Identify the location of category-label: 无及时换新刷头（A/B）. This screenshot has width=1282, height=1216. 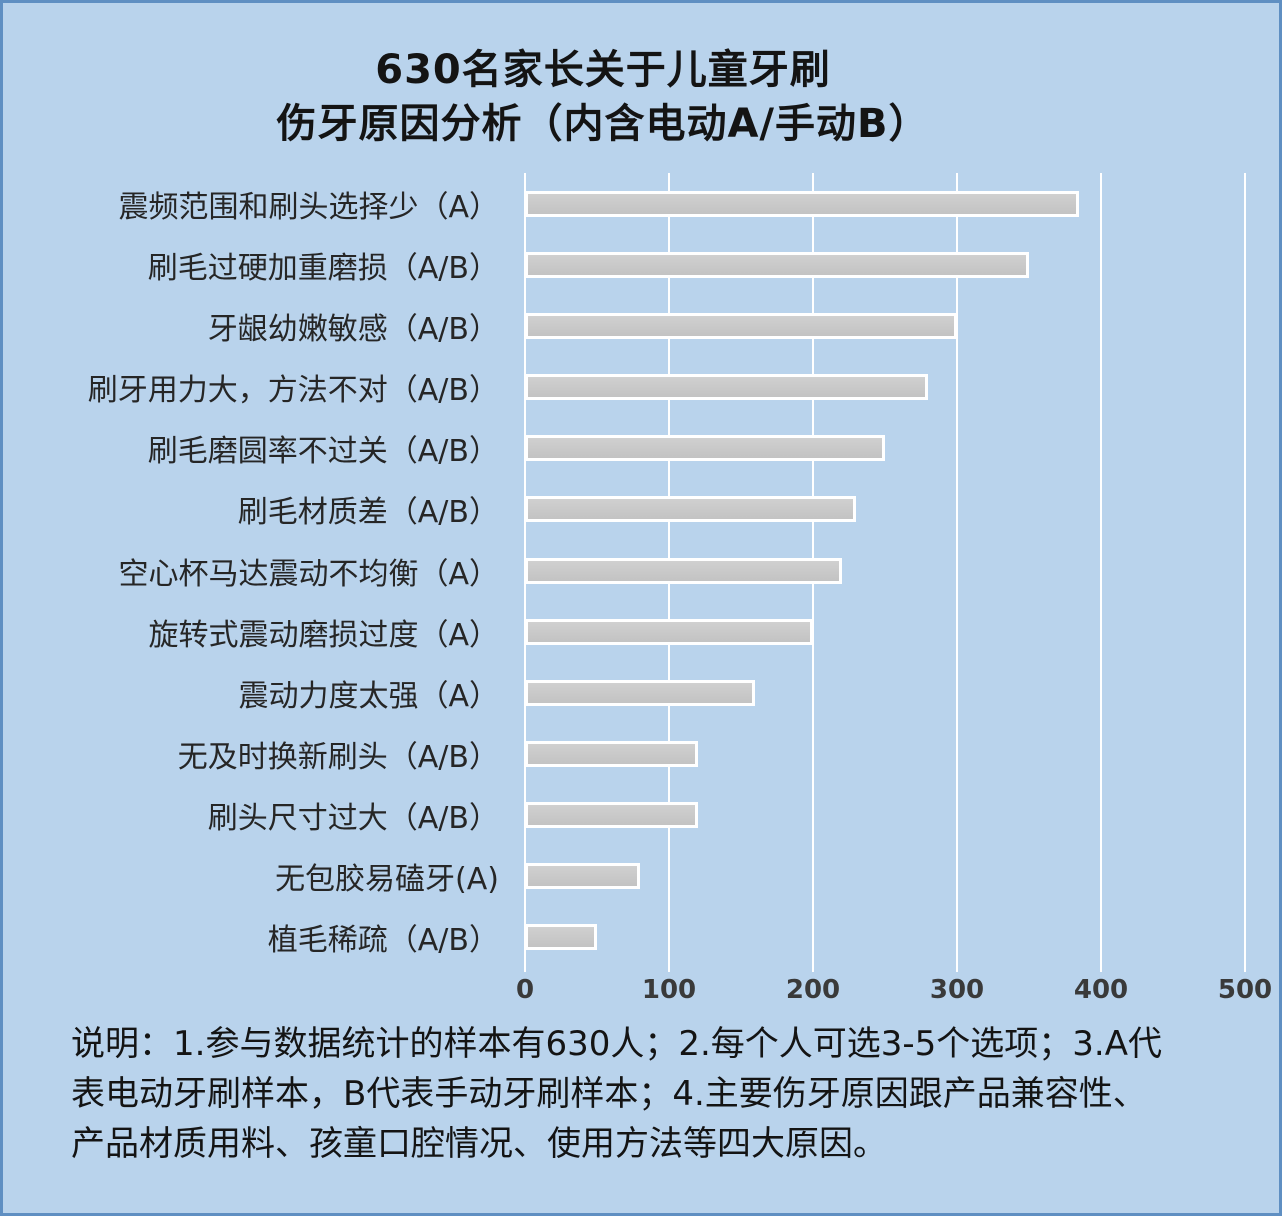
(338, 757).